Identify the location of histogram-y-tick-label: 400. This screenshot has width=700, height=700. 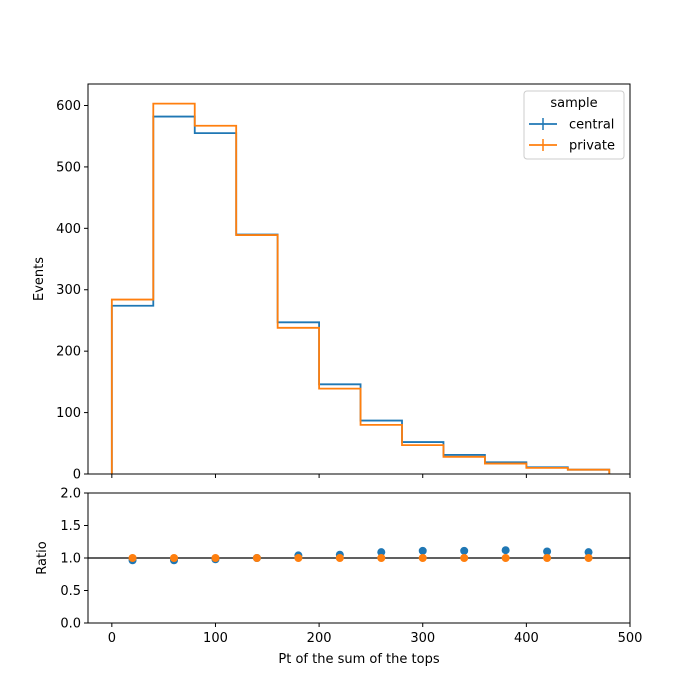
(68, 229).